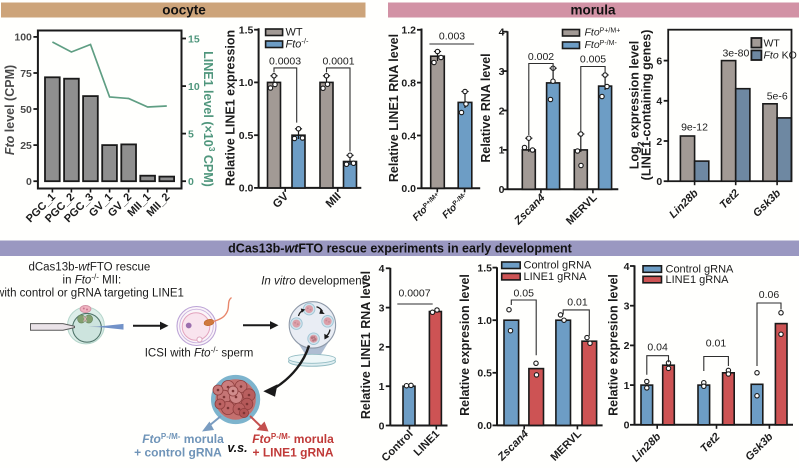  Describe the element at coordinates (780, 56) in the screenshot. I see `svg-text: Fto KO` at that location.